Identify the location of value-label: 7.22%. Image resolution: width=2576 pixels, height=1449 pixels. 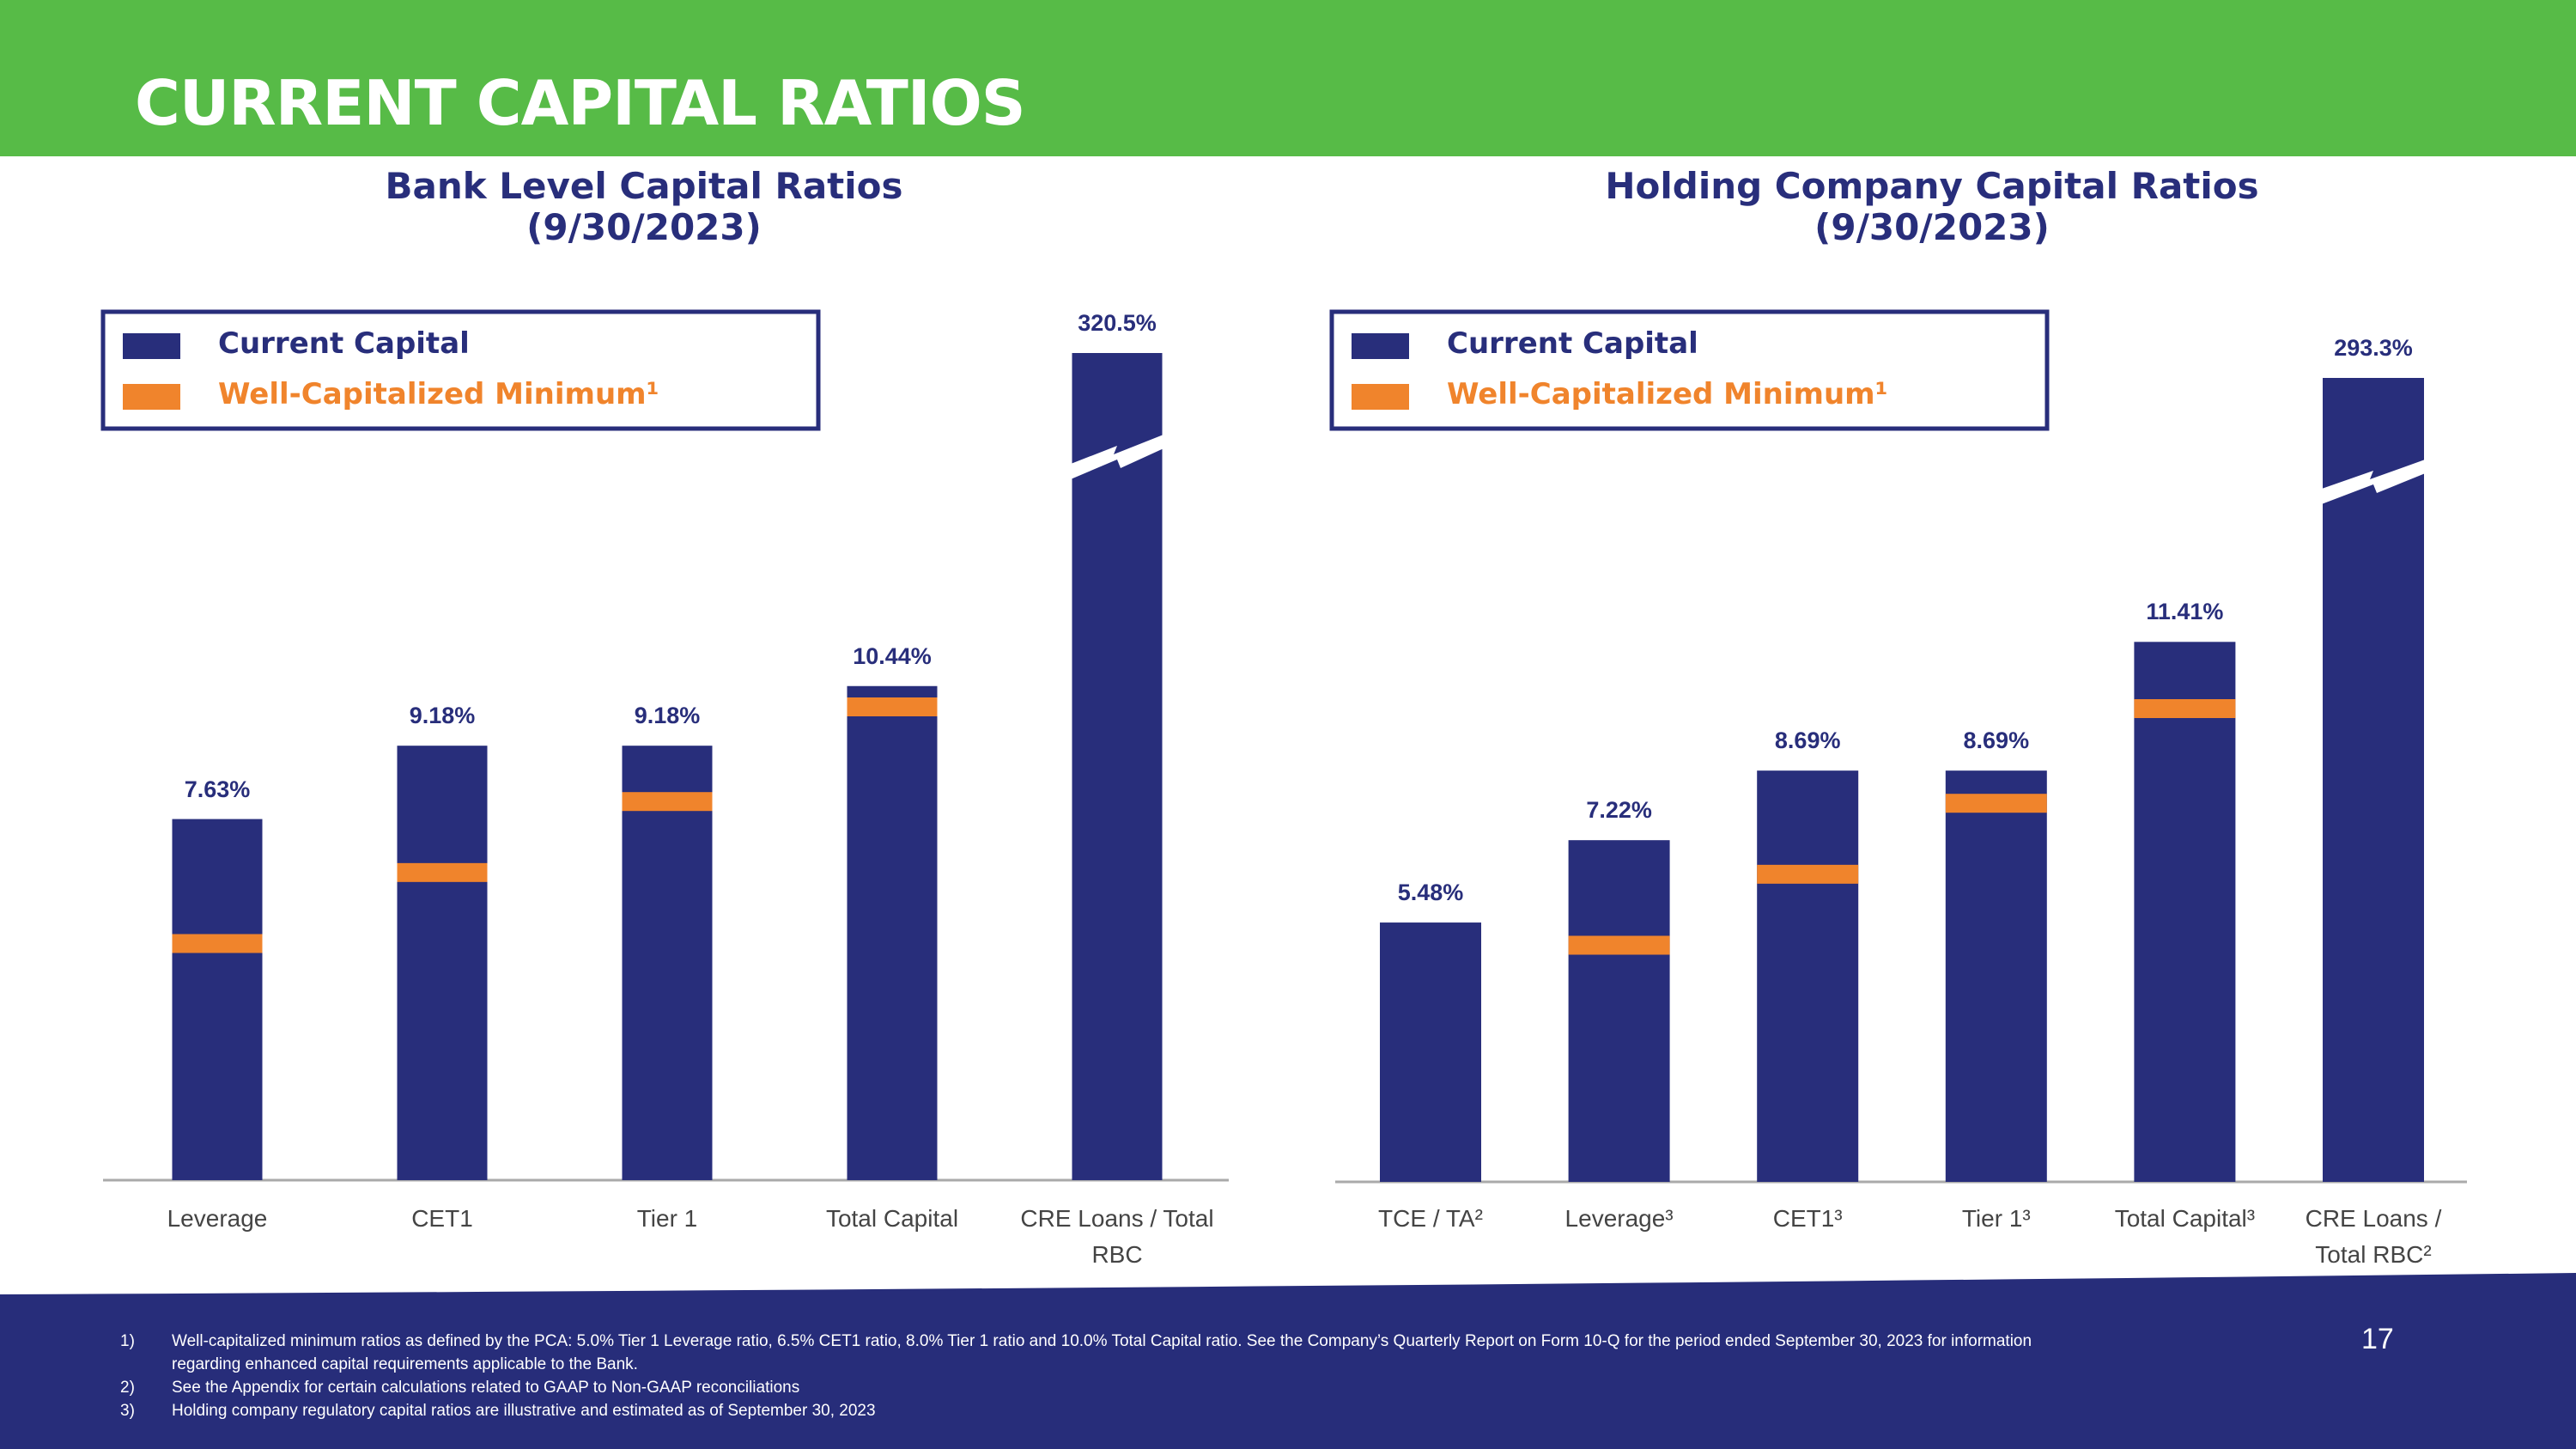
(1619, 810).